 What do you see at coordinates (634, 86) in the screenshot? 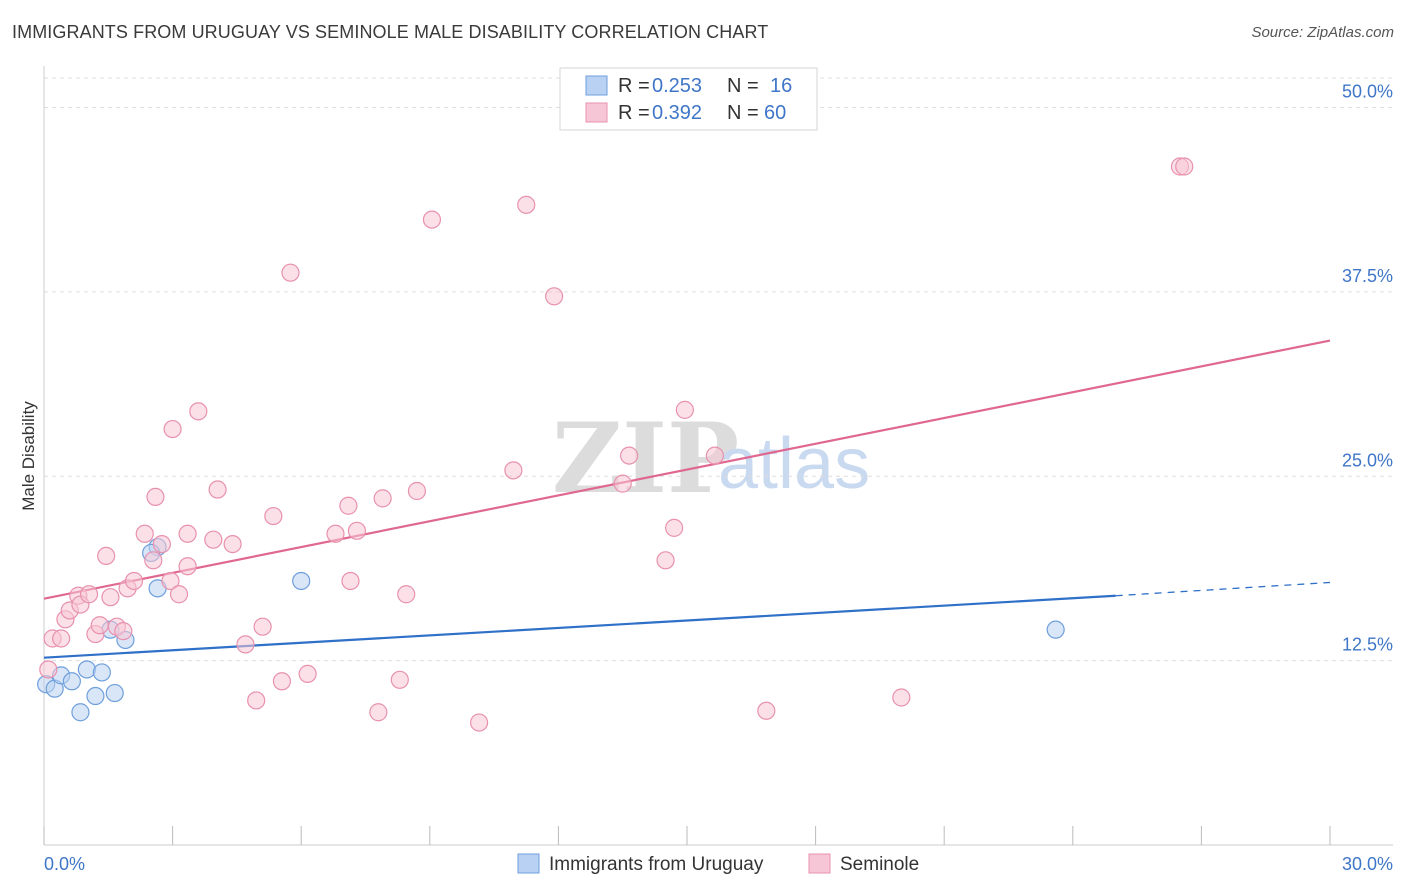
I see `legend-r-label-blue: R =` at bounding box center [634, 86].